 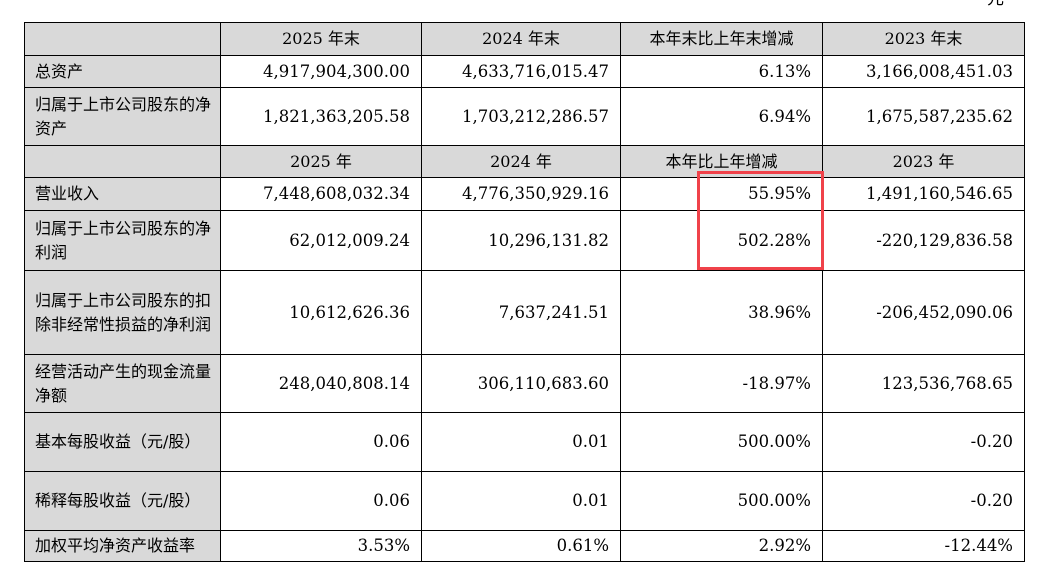 I want to click on table-row: 稀释每股收益（元/股） 0.06 0.01 500.00% -0.20, so click(x=524, y=501).